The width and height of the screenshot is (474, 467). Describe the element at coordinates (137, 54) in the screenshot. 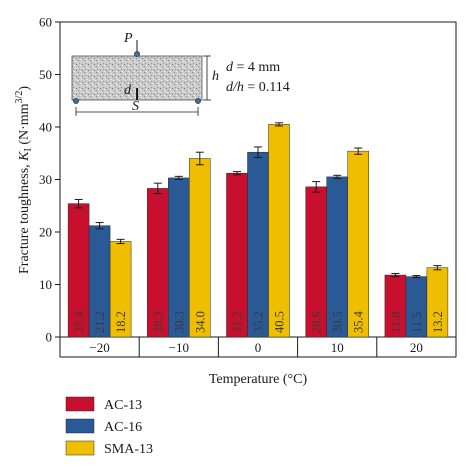

I see `load-point` at that location.